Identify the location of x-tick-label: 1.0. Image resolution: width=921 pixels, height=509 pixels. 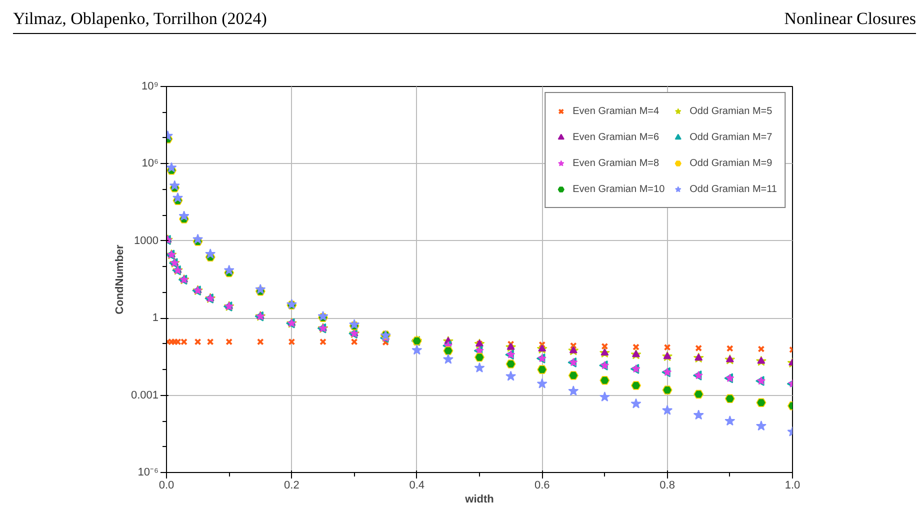
(792, 486).